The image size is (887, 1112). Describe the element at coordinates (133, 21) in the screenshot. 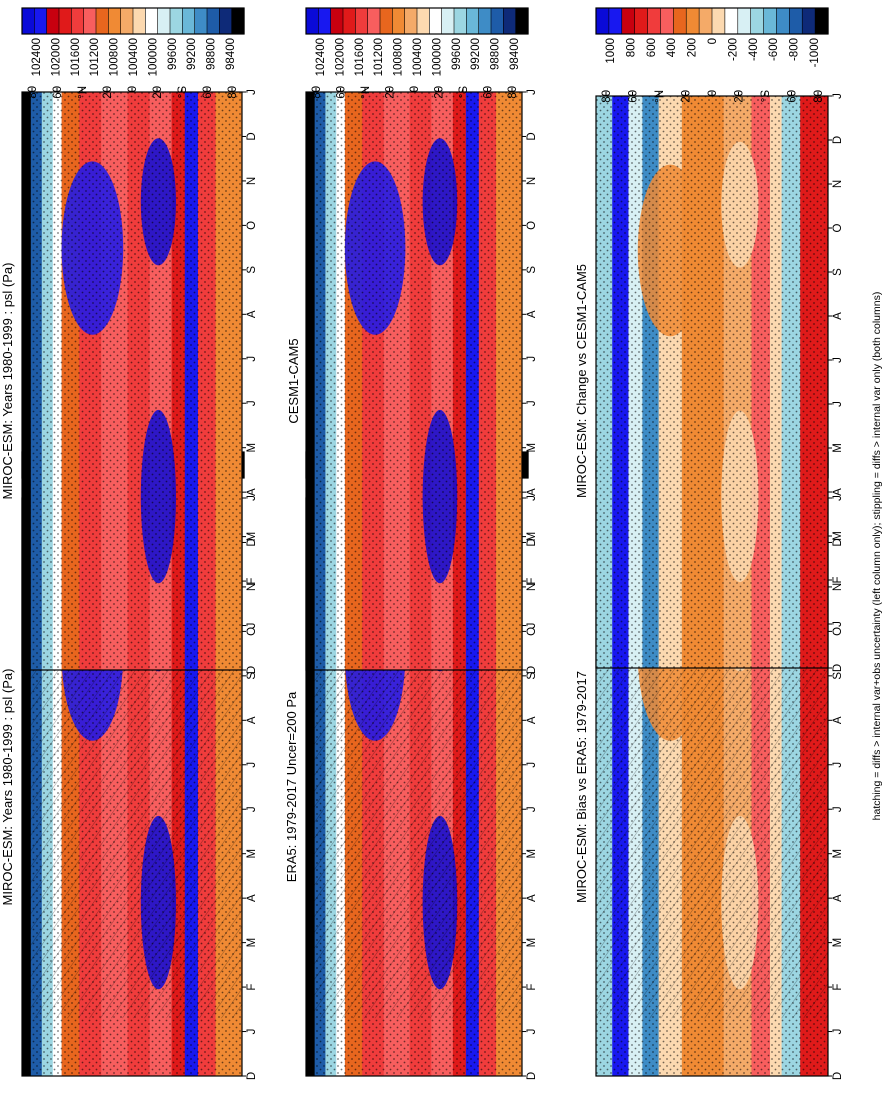

I see `colorbar-frame` at that location.